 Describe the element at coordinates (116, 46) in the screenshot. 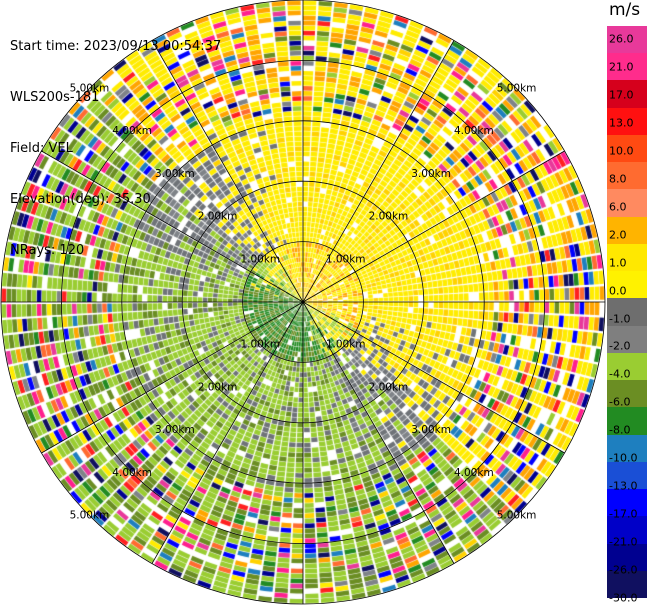

I see `start-time: Start time: 2023/09/13 00:54:37` at that location.